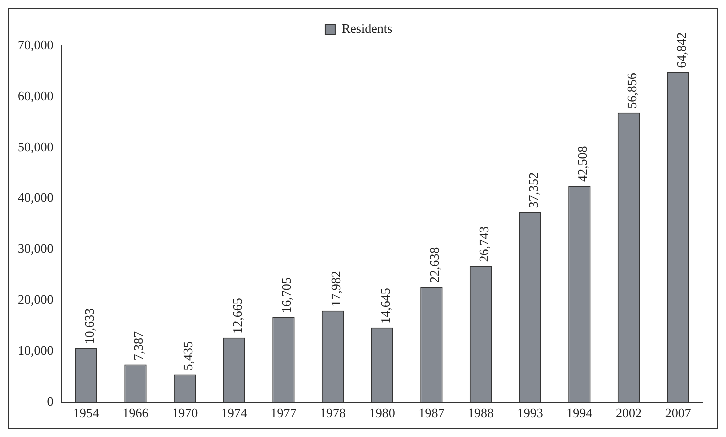 The width and height of the screenshot is (726, 437). What do you see at coordinates (36, 146) in the screenshot?
I see `y-tick-label: 50,000` at bounding box center [36, 146].